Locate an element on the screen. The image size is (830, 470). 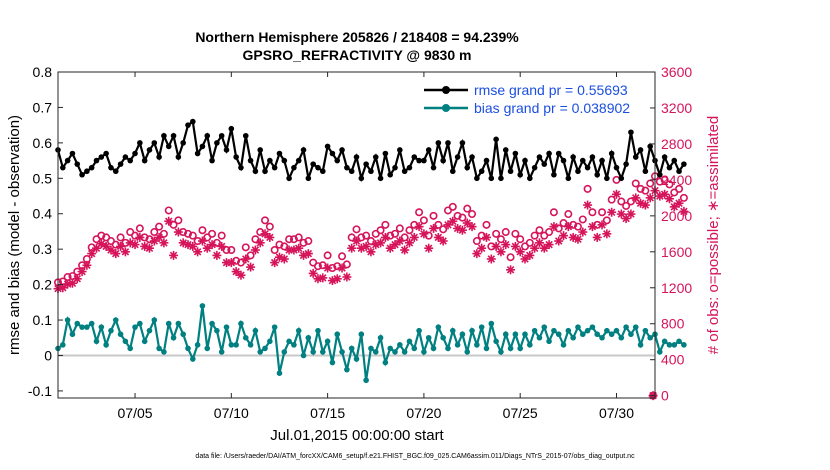
x-tick-label: 07/15 is located at coordinates (327, 413).